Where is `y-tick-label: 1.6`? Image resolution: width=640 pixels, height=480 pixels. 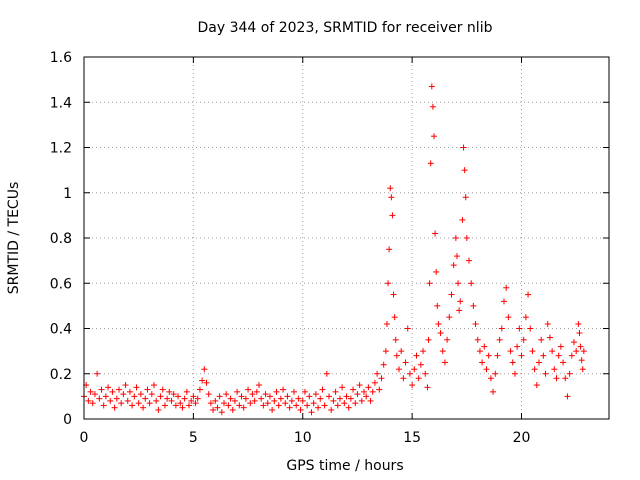
y-tick-label: 1.6 is located at coordinates (61, 58).